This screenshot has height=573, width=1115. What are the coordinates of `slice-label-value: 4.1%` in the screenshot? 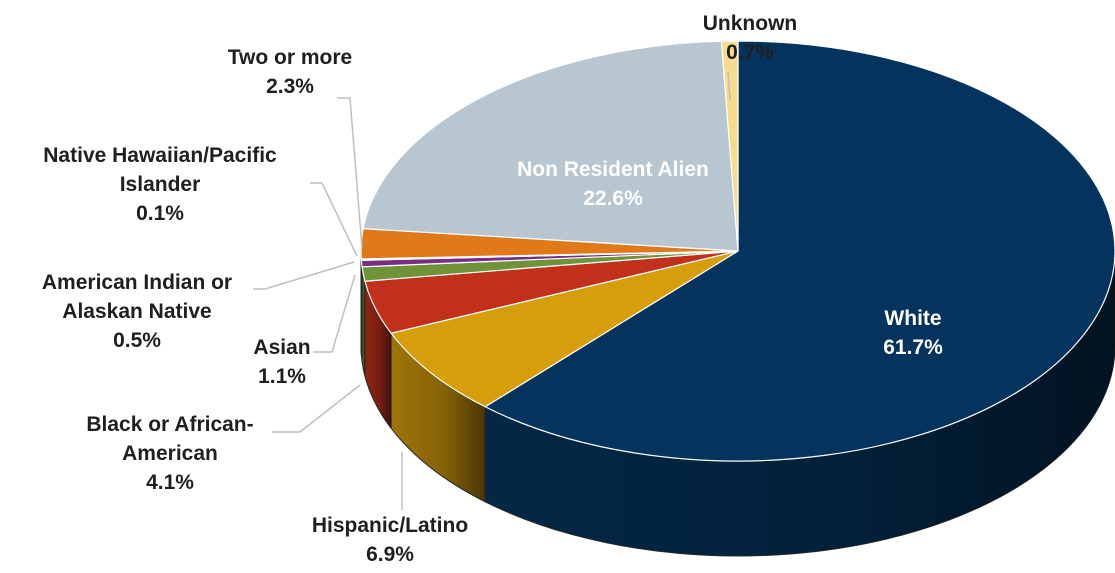 It's located at (170, 482).